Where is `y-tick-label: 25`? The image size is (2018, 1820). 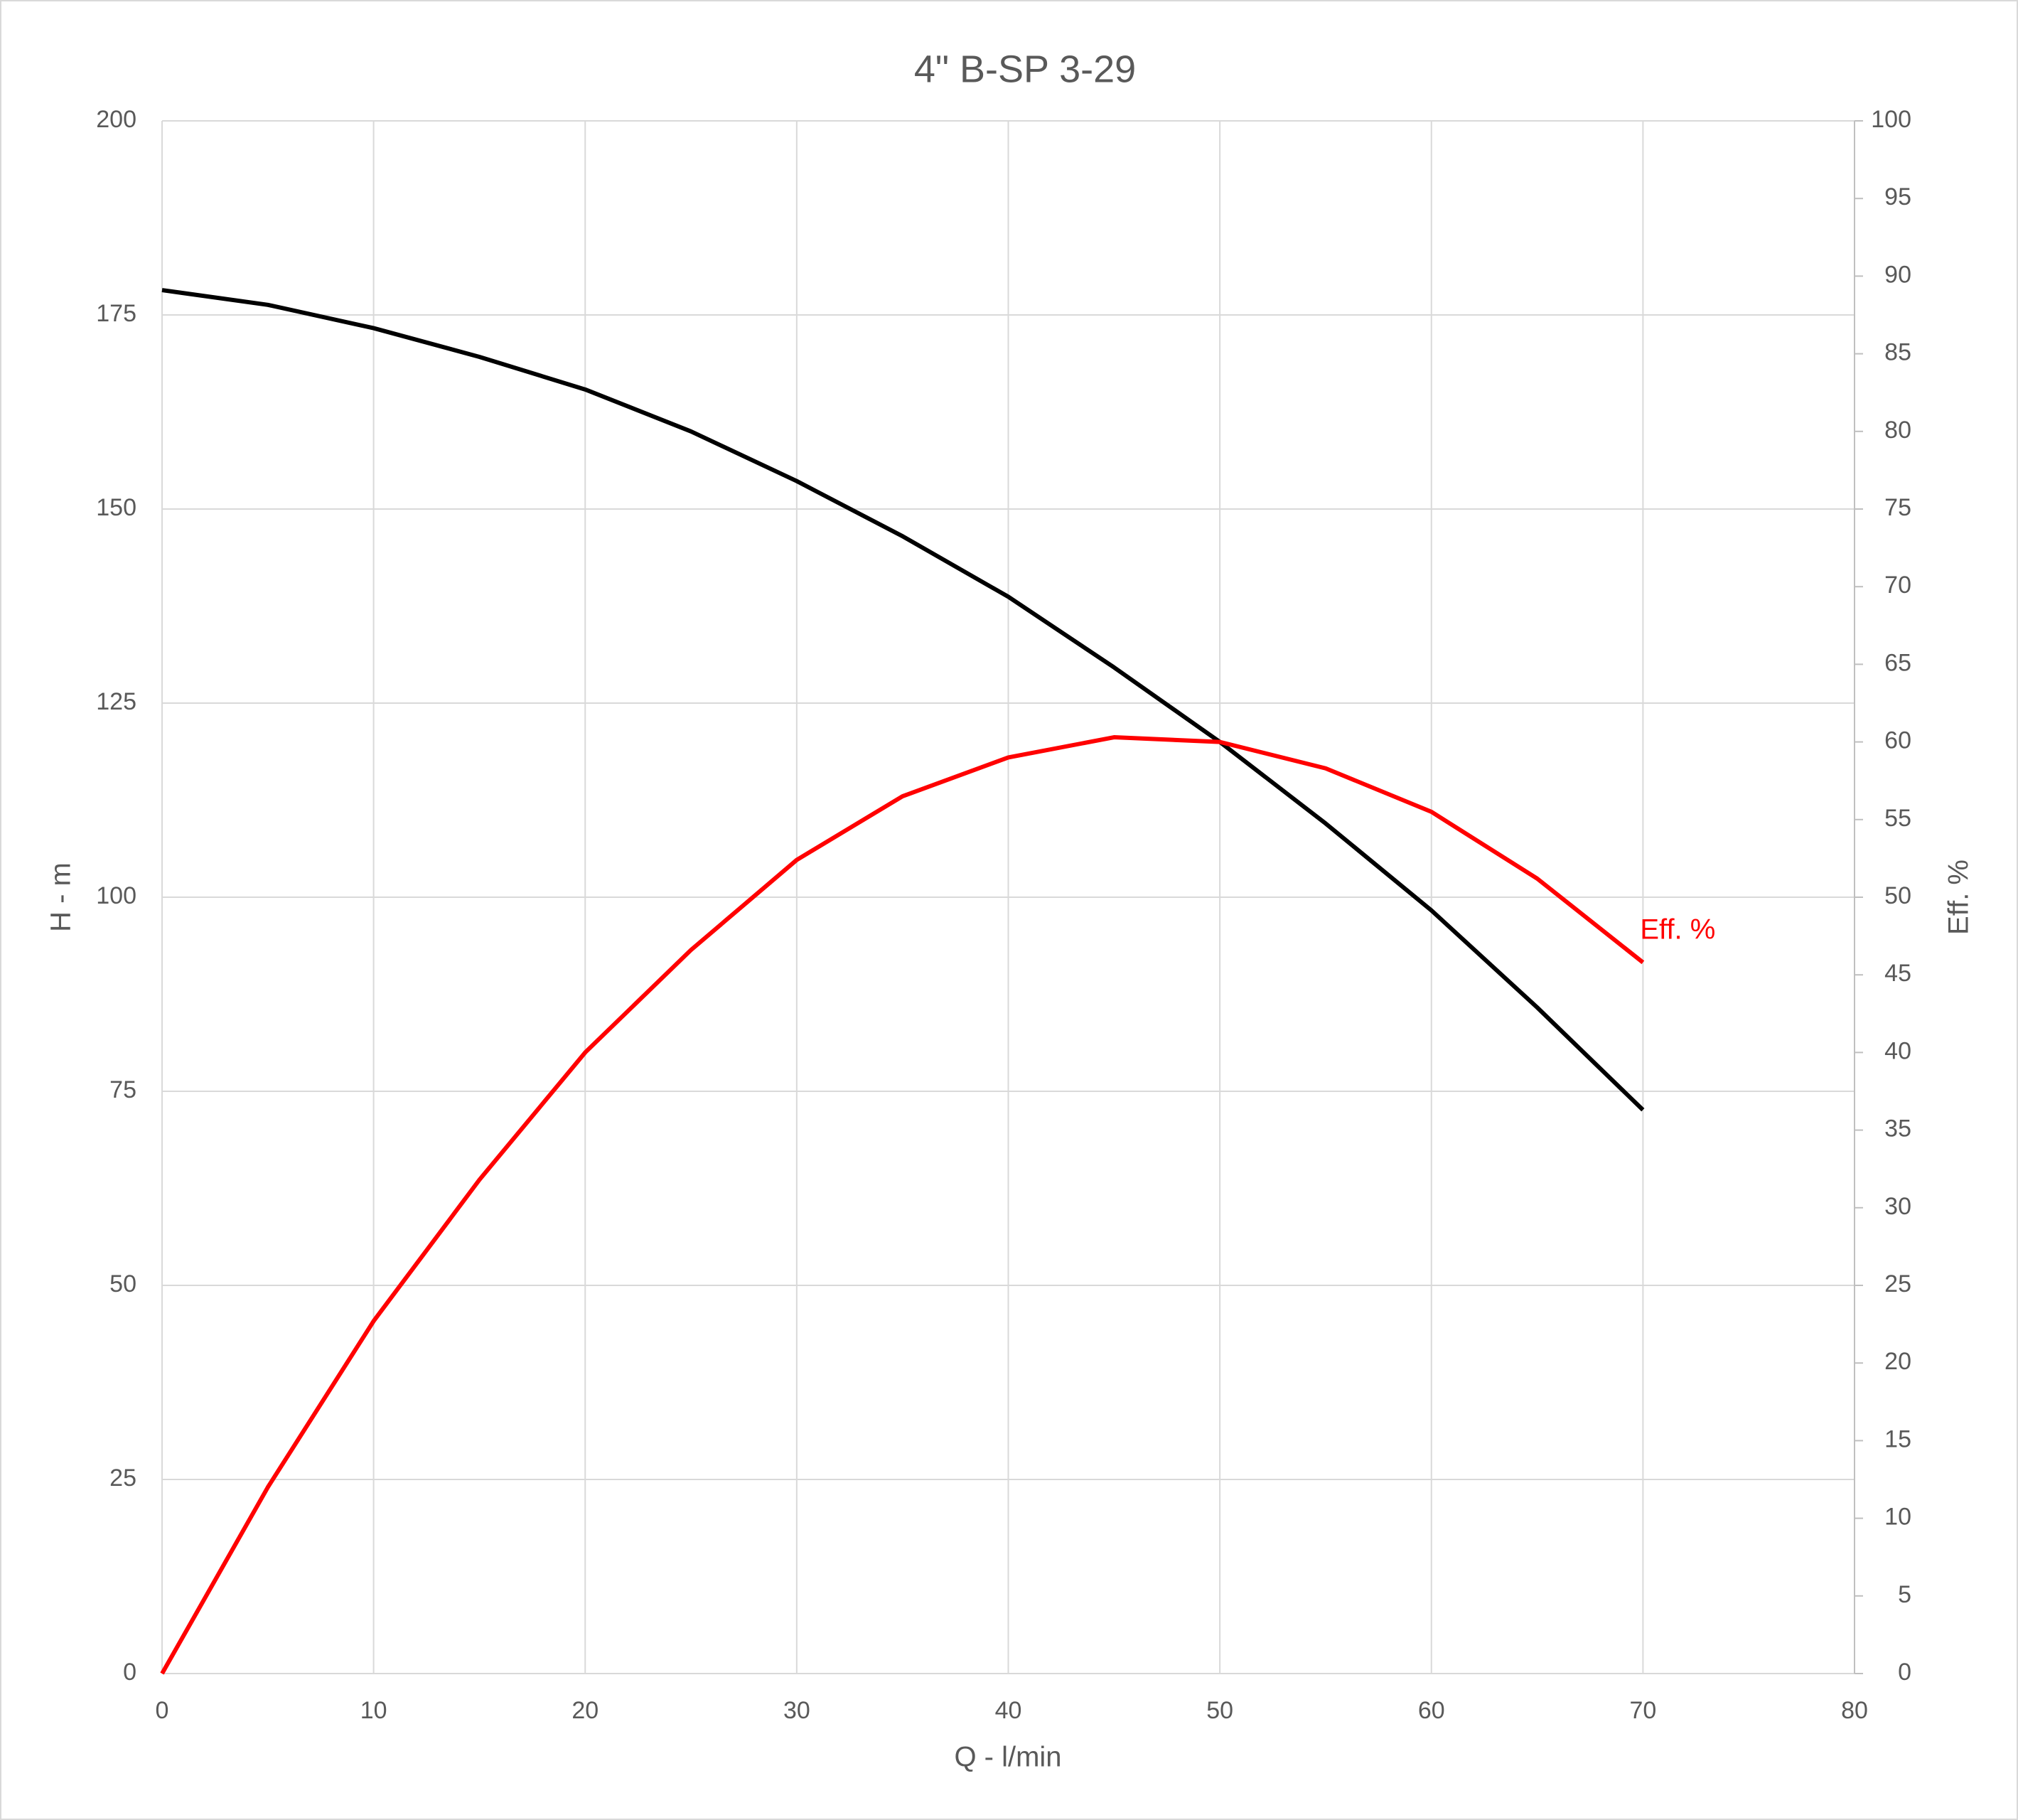
y-tick-label: 25 is located at coordinates (122, 1478).